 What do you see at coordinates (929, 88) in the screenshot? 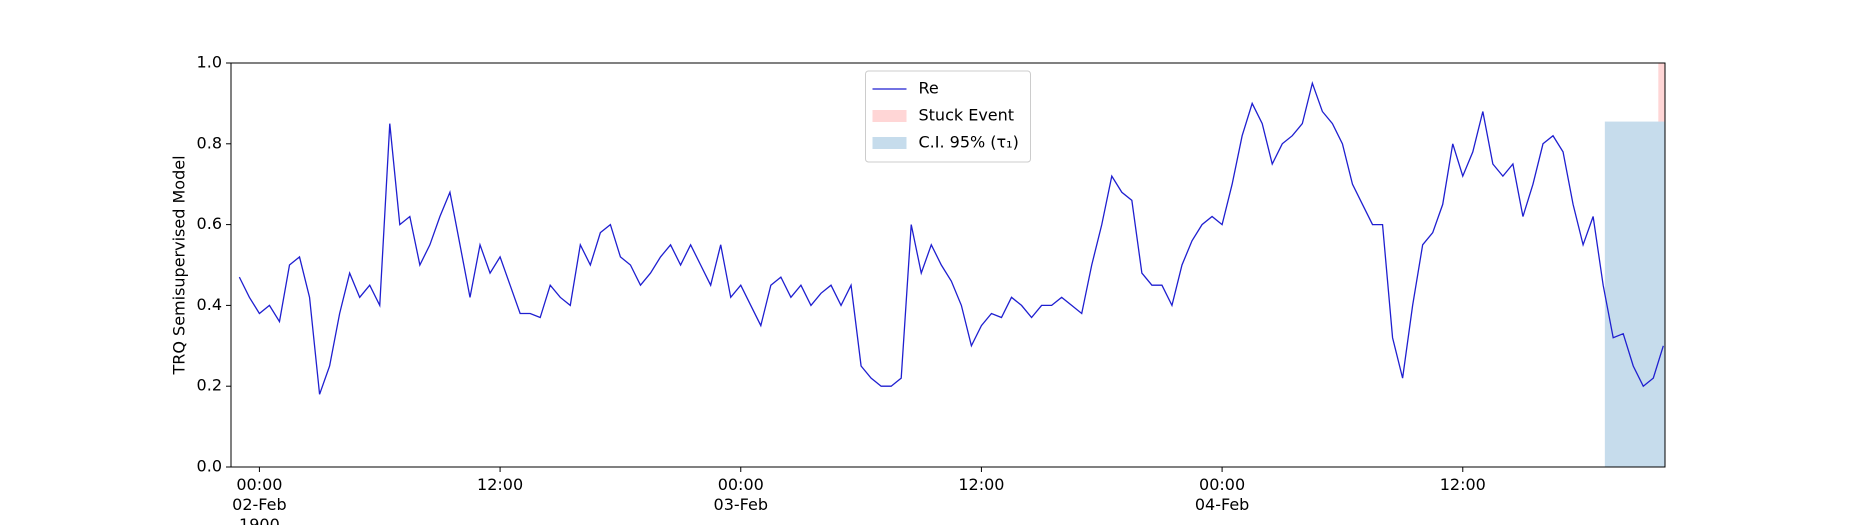
I see `legend-label: Re` at bounding box center [929, 88].